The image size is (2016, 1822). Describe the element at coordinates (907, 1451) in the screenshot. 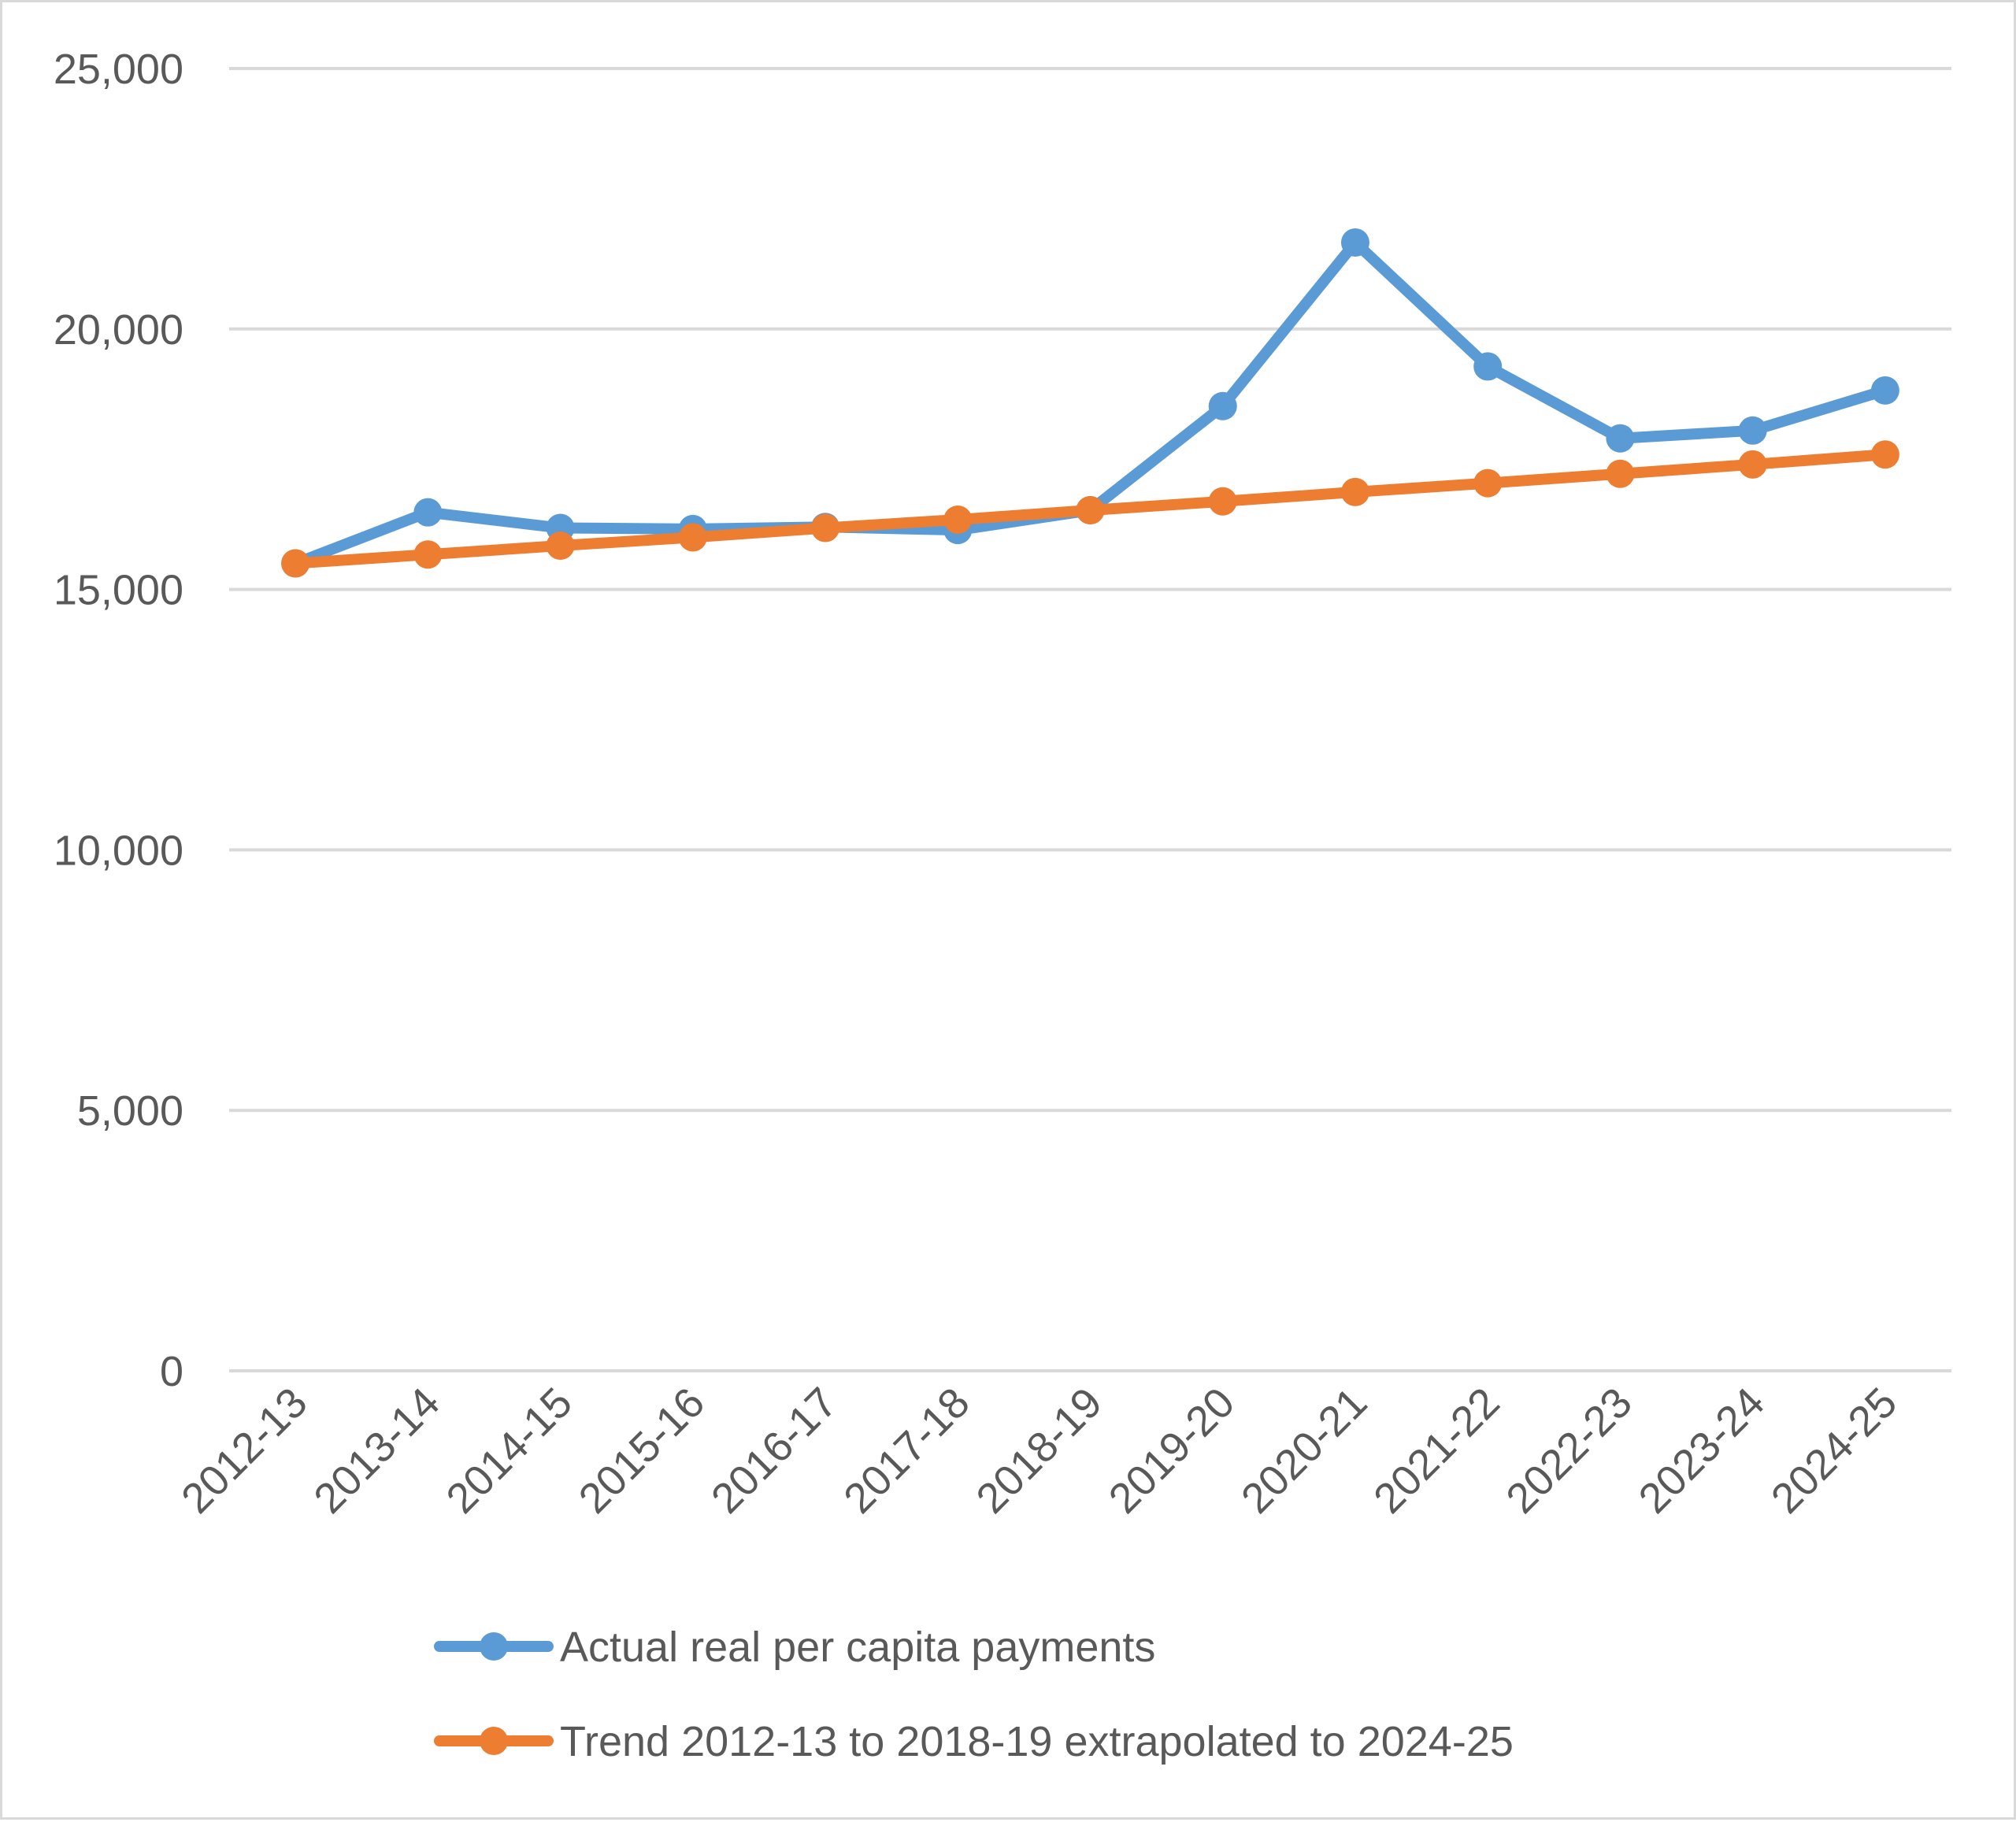

I see `x-tick-label: 2017-18` at that location.